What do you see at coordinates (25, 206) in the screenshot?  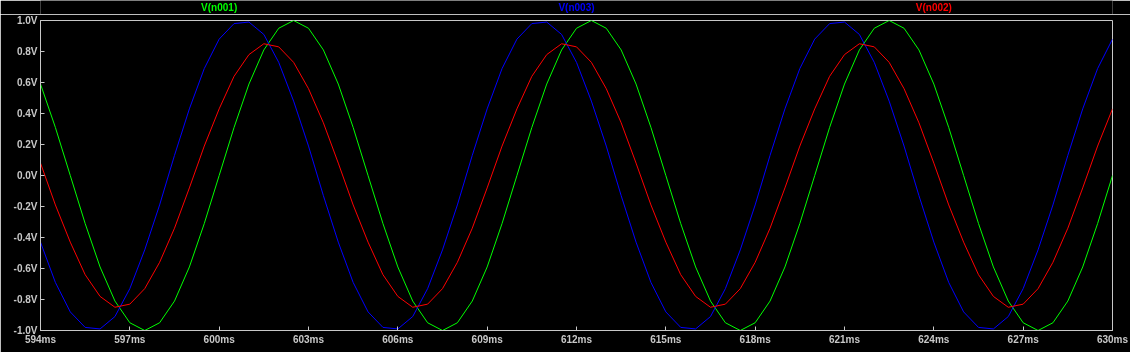 I see `y-tick-label: -0.2V` at bounding box center [25, 206].